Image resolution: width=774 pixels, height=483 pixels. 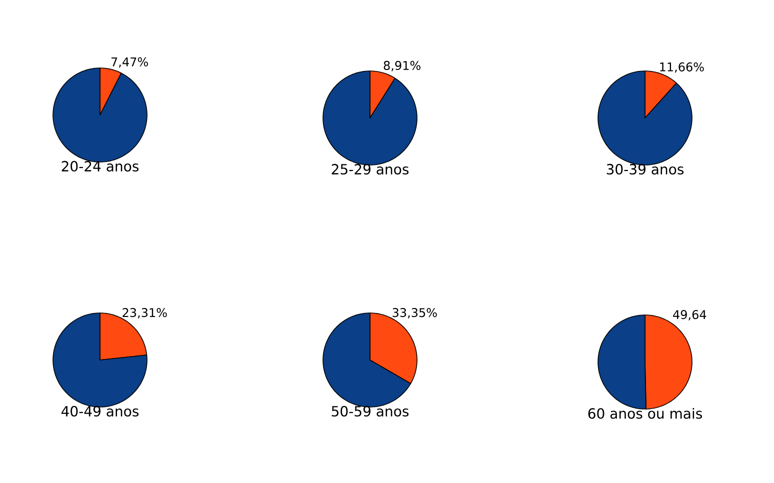 What do you see at coordinates (689, 315) in the screenshot?
I see `data-label: 49,64` at bounding box center [689, 315].